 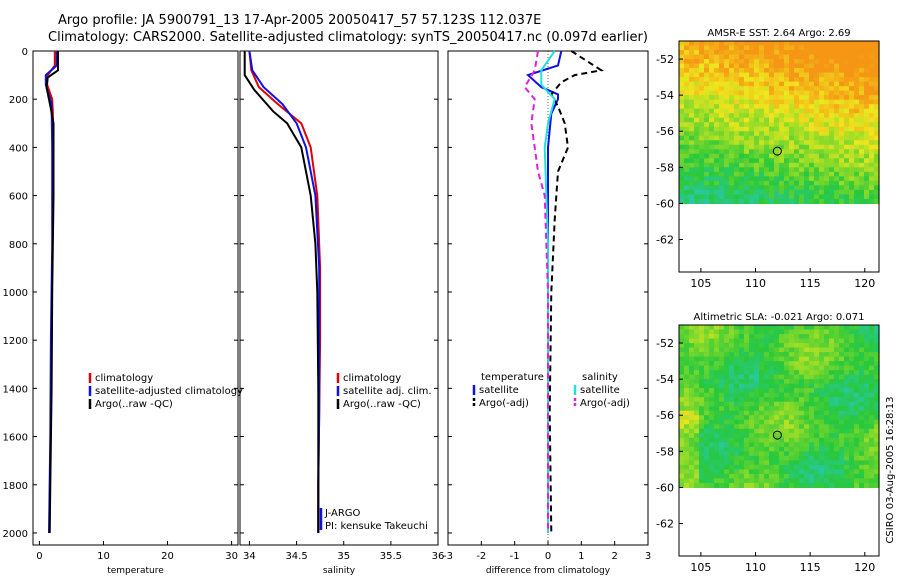 I want to click on heatmap-cells-sst-map, so click(x=779, y=123).